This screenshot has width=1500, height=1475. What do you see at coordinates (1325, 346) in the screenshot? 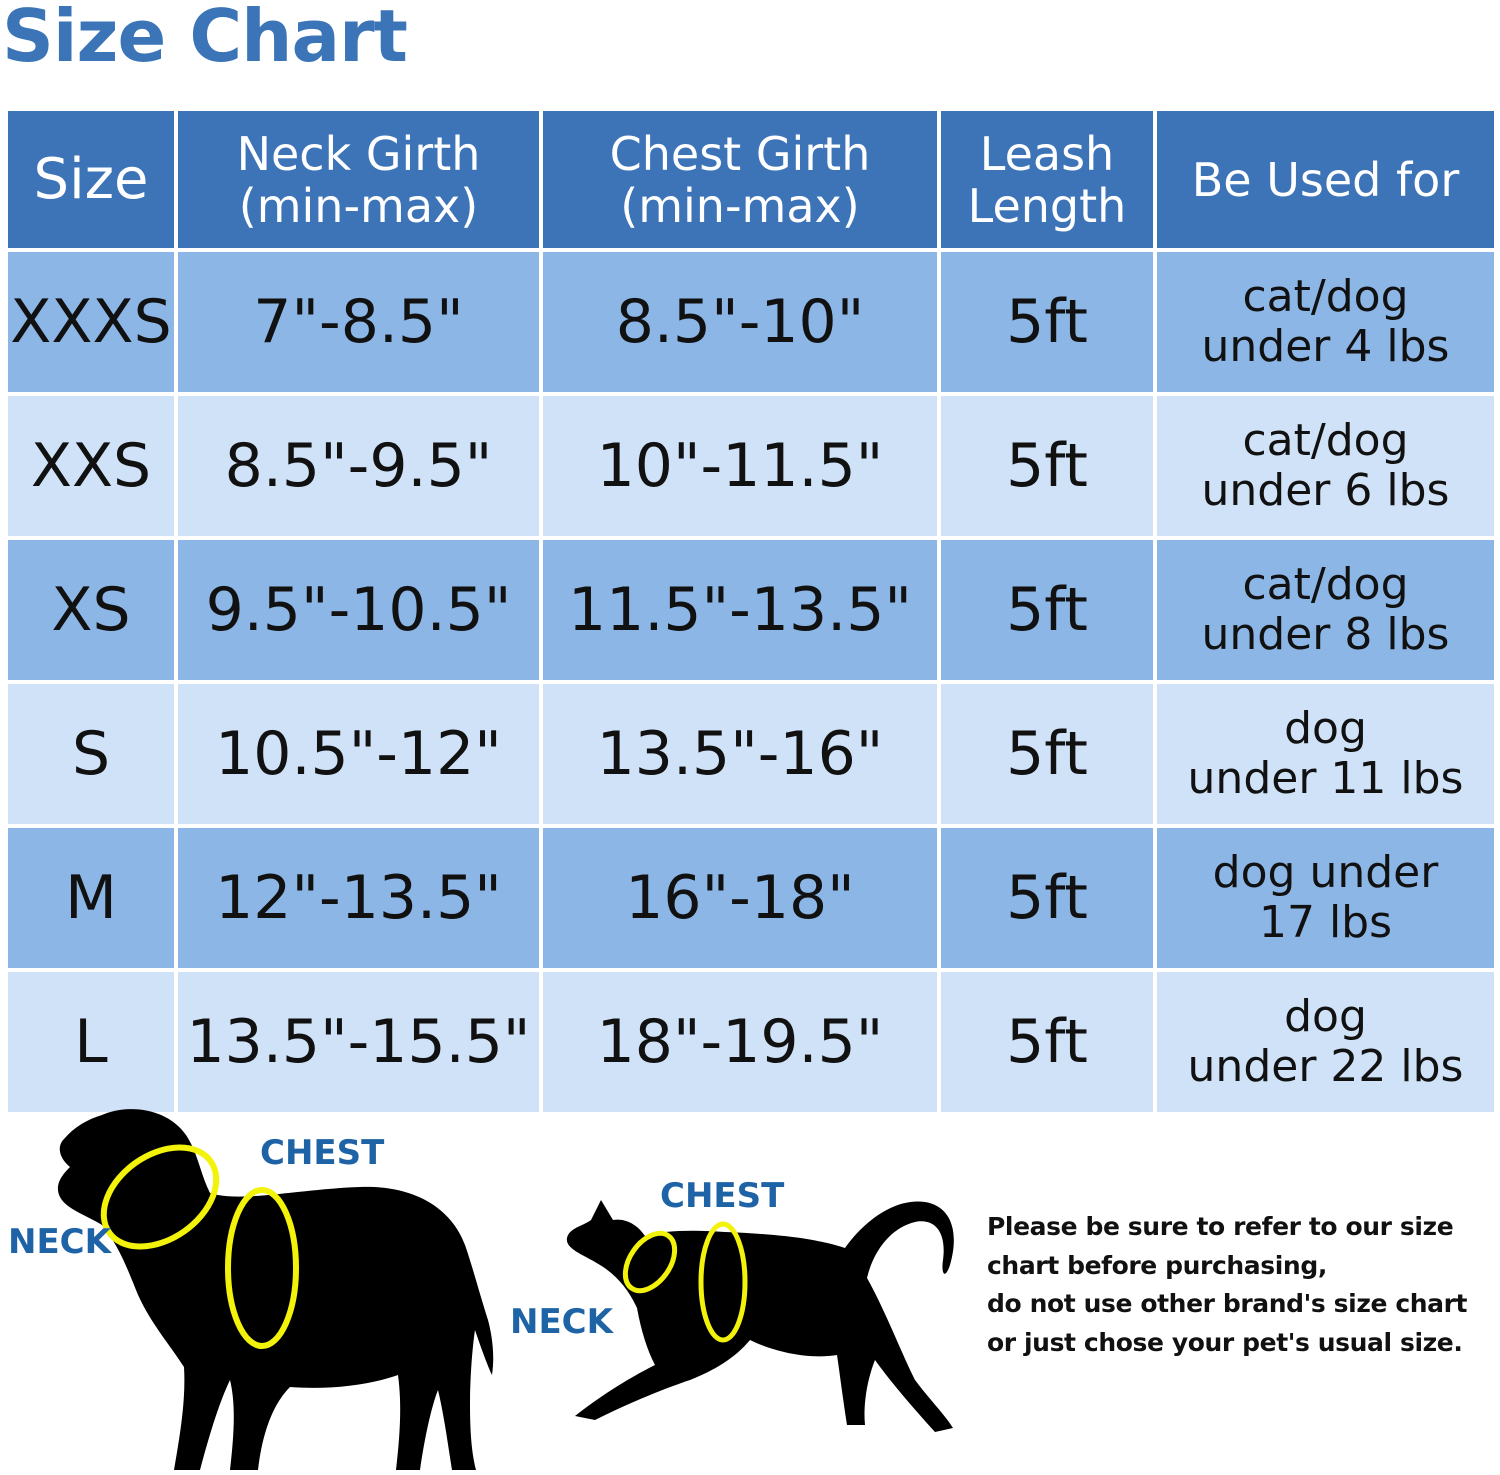
I see `be-used-for-line: under 4 lbs` at bounding box center [1325, 346].